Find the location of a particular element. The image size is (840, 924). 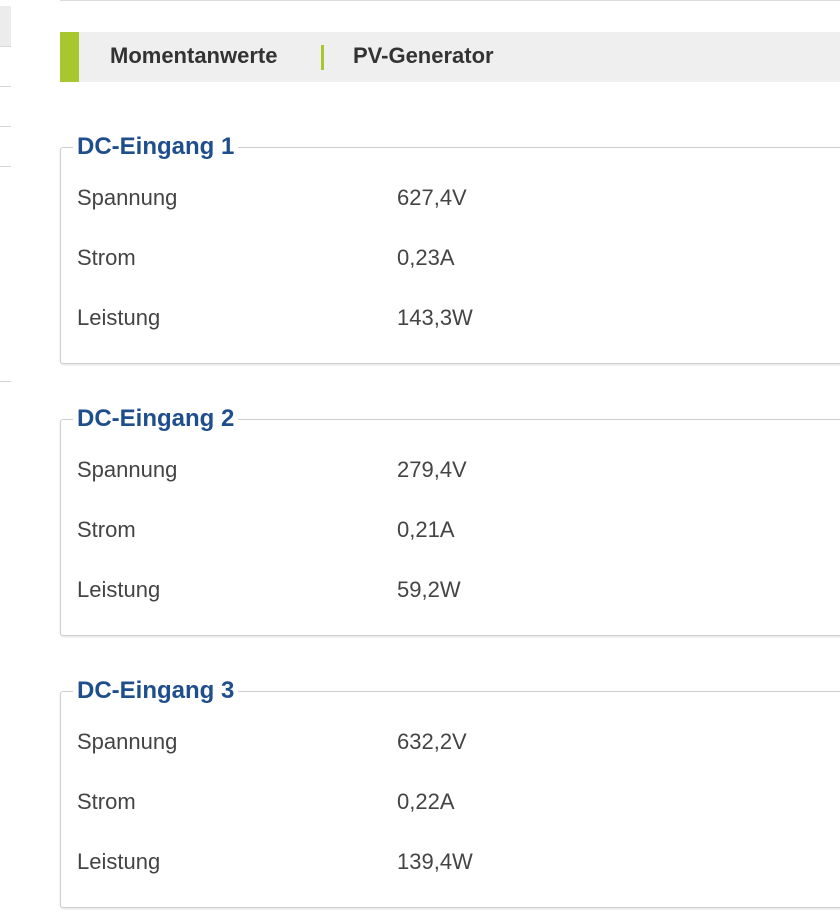

page-subtitle: PV-Generator is located at coordinates (423, 55).